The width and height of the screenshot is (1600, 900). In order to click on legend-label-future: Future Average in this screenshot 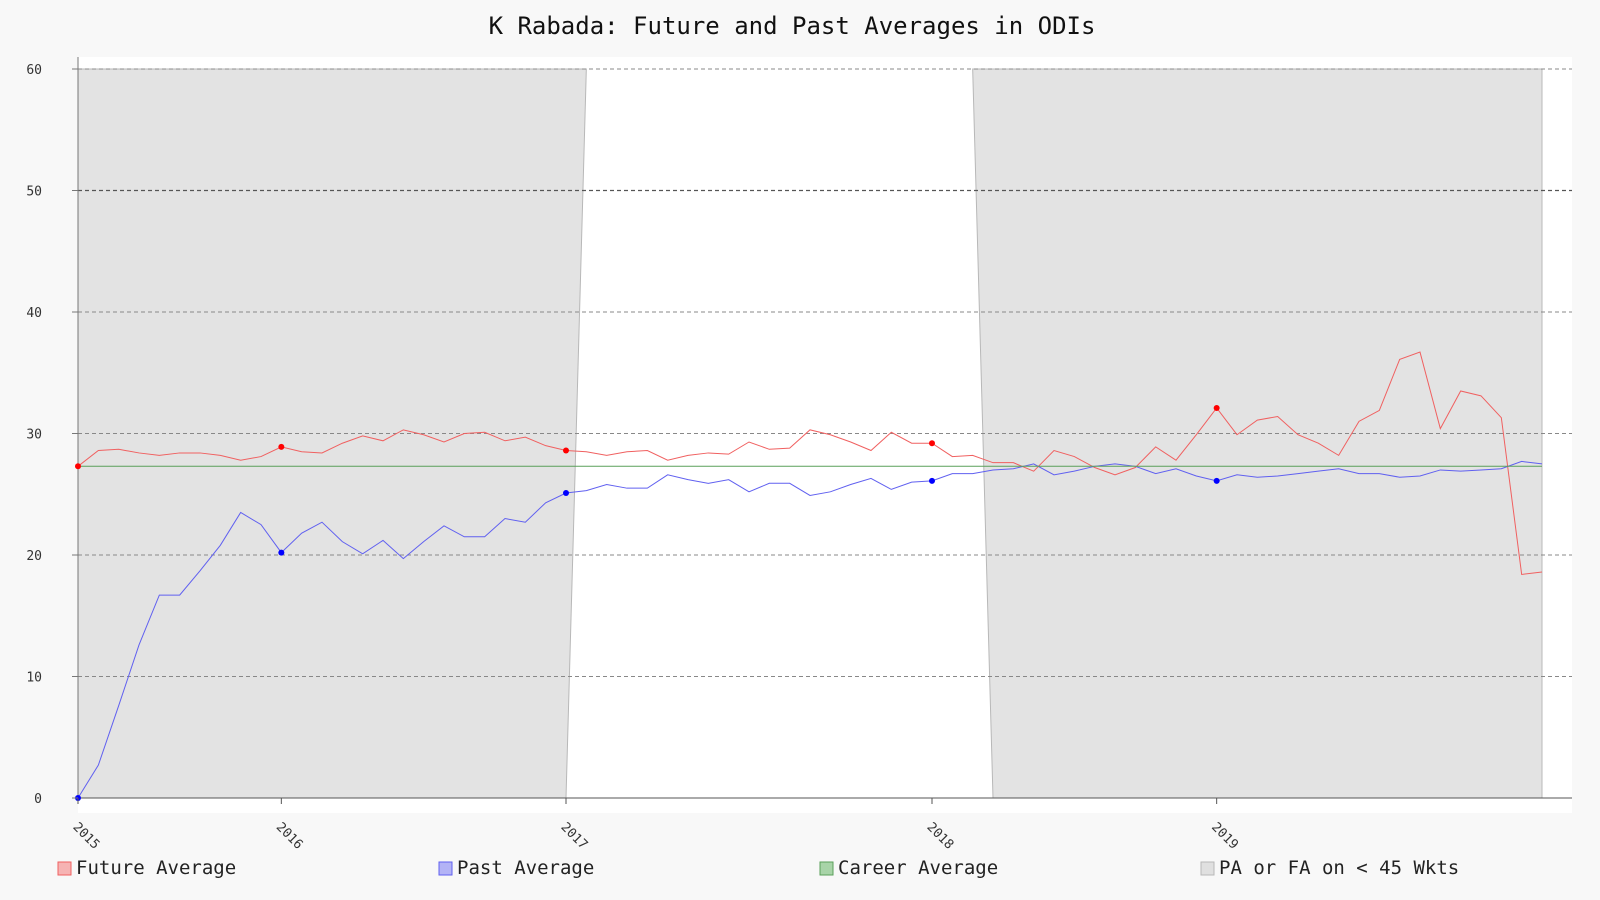, I will do `click(156, 868)`.